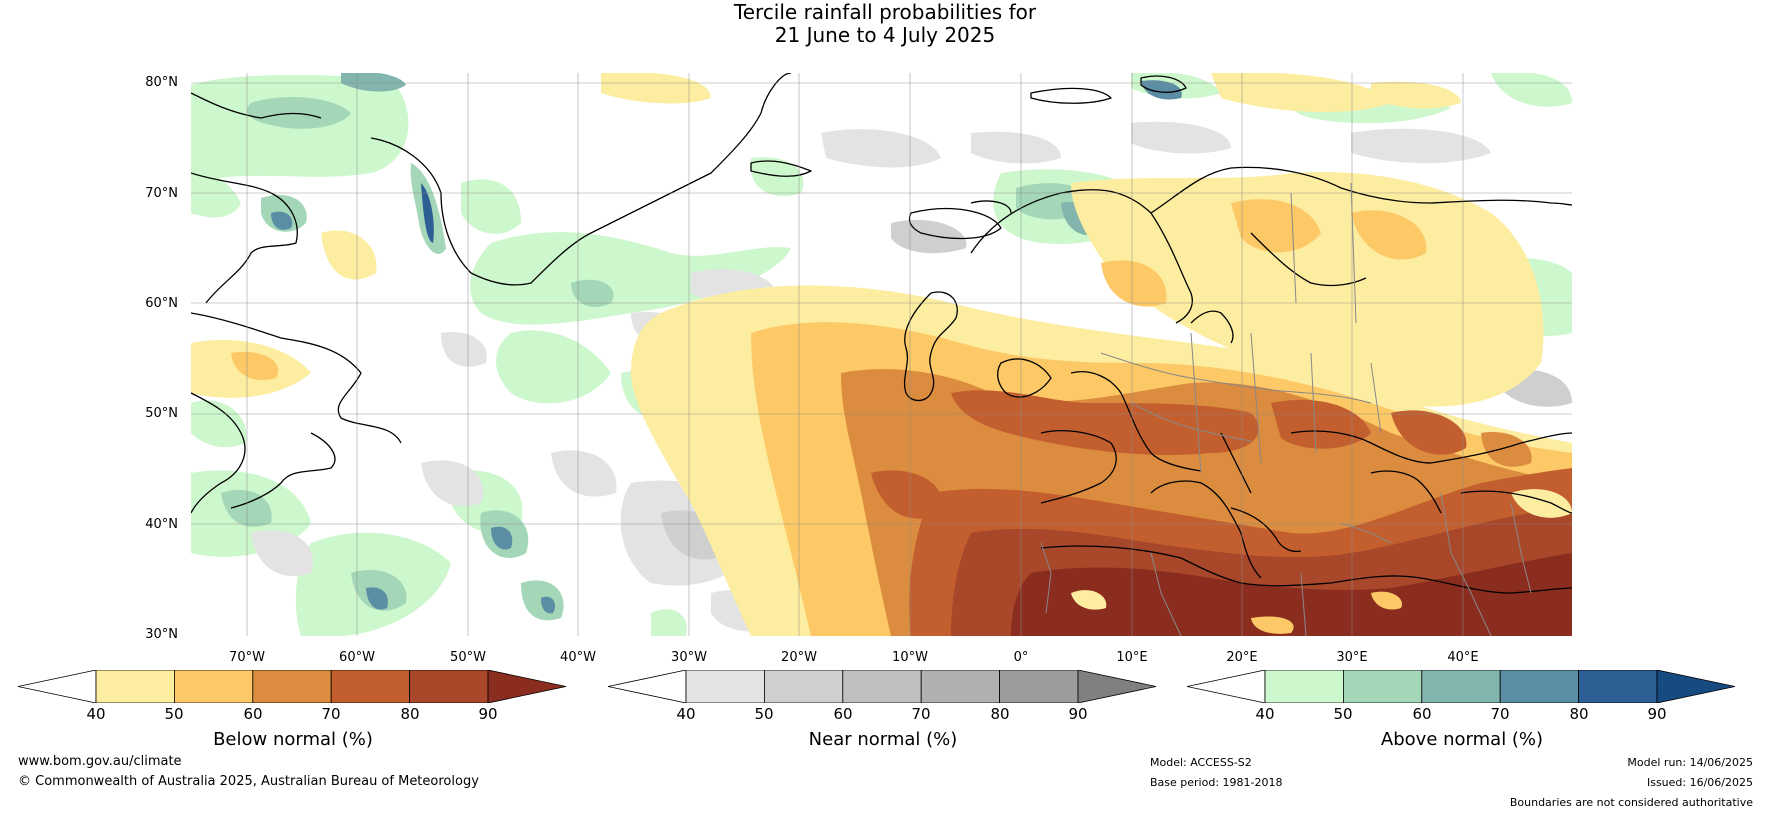  What do you see at coordinates (161, 413) in the screenshot?
I see `lat-label-50n: 50°N` at bounding box center [161, 413].